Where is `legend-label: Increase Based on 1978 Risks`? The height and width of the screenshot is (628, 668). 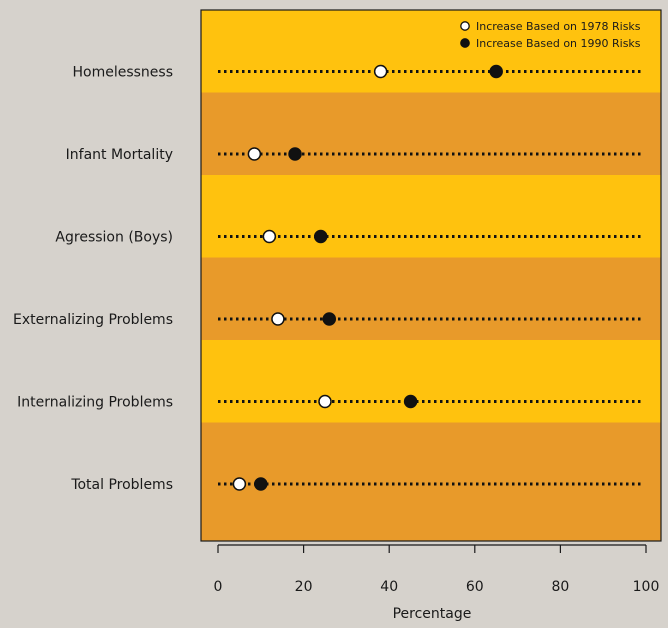
legend-label: Increase Based on 1978 Risks is located at coordinates (558, 26).